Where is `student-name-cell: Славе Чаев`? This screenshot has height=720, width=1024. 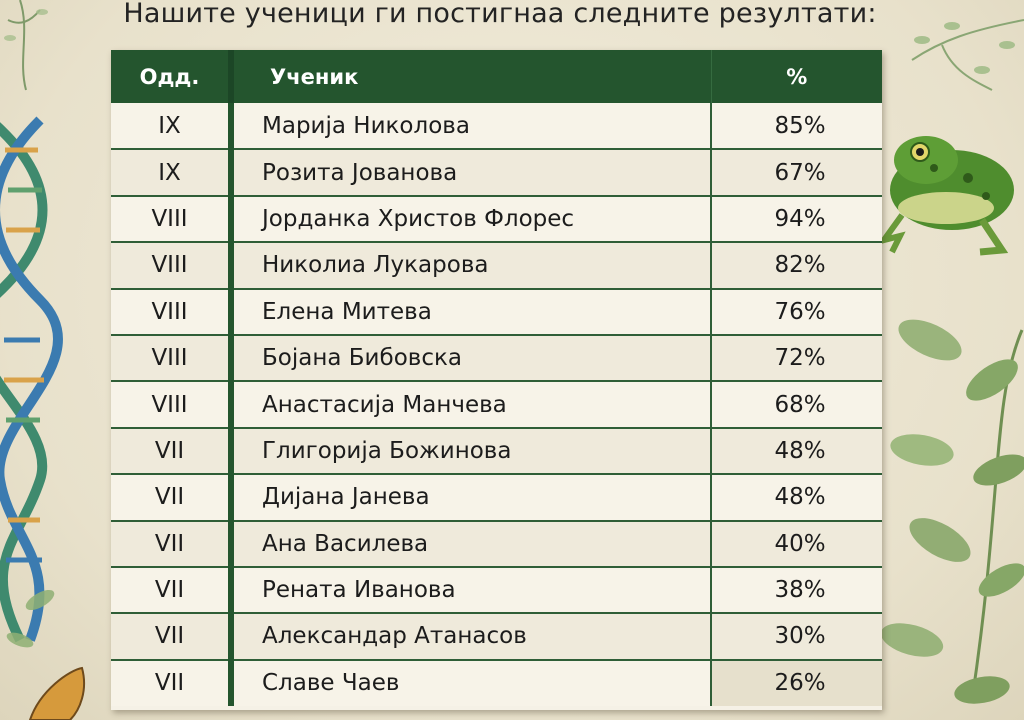
student-name-cell: Славе Чаев is located at coordinates (471, 683).